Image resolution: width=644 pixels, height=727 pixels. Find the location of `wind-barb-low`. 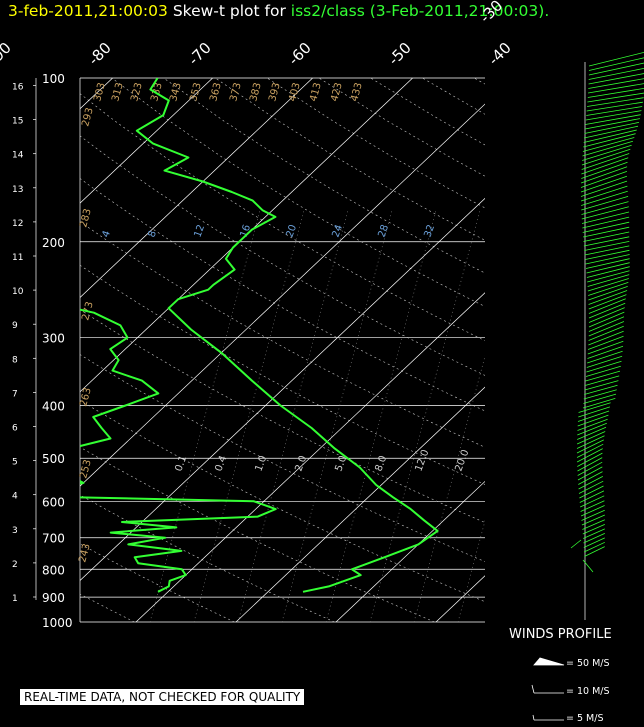

wind-barb-low is located at coordinates (582, 556).